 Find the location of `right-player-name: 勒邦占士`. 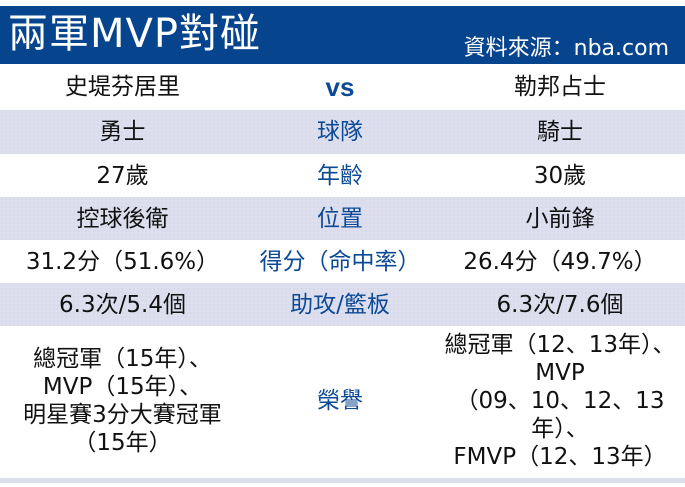

right-player-name: 勒邦占士 is located at coordinates (560, 87).